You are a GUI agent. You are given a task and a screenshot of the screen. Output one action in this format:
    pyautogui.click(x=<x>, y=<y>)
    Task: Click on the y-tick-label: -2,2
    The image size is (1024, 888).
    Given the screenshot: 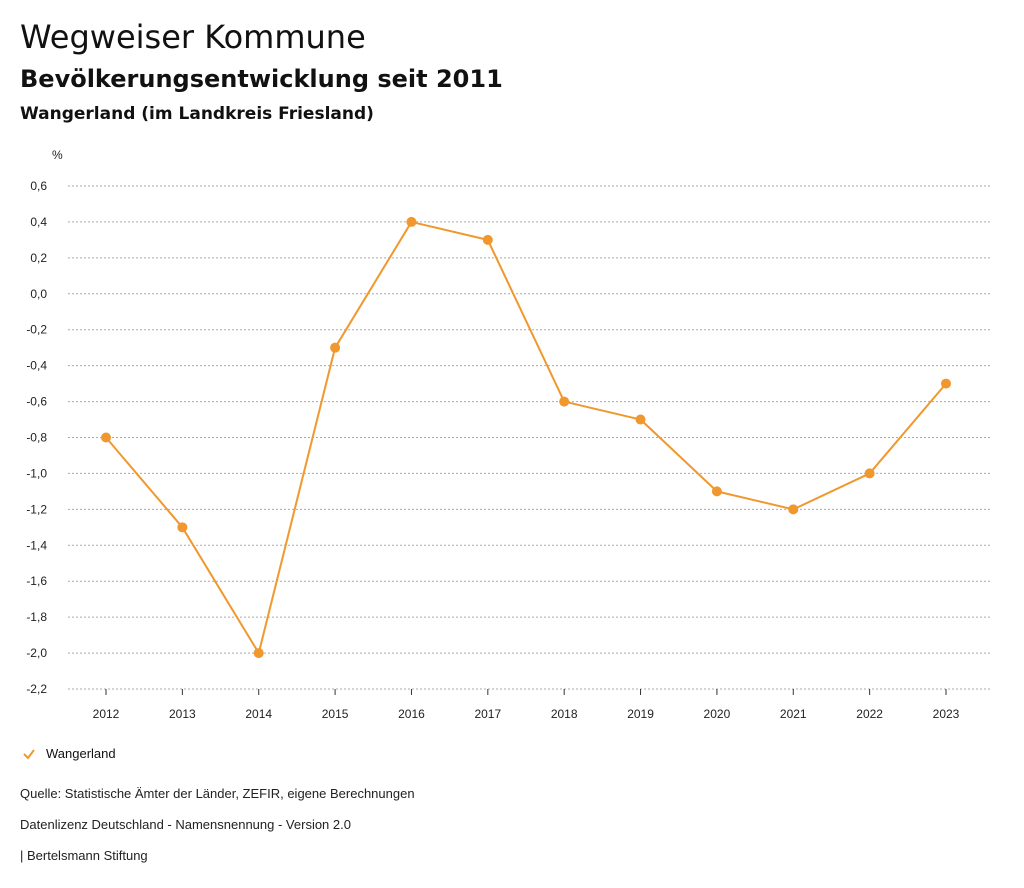 What is the action you would take?
    pyautogui.click(x=36, y=689)
    